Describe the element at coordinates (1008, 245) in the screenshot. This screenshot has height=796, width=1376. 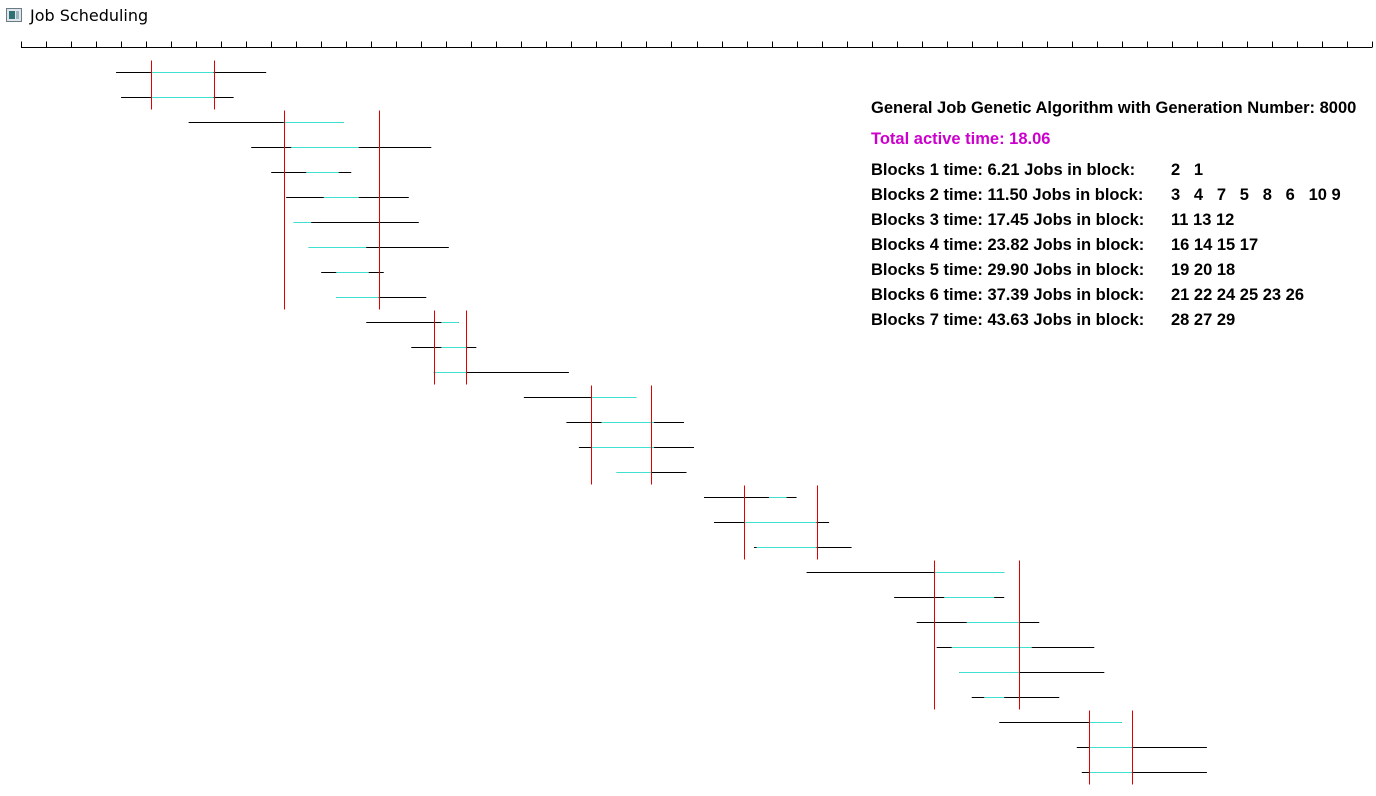
I see `block-label: Blocks 4 time: 23.82 Jobs in block:` at that location.